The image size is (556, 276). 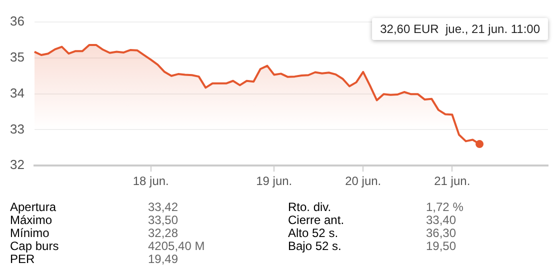 What do you see at coordinates (452, 181) in the screenshot?
I see `x-tick-label: 21 jun.` at bounding box center [452, 181].